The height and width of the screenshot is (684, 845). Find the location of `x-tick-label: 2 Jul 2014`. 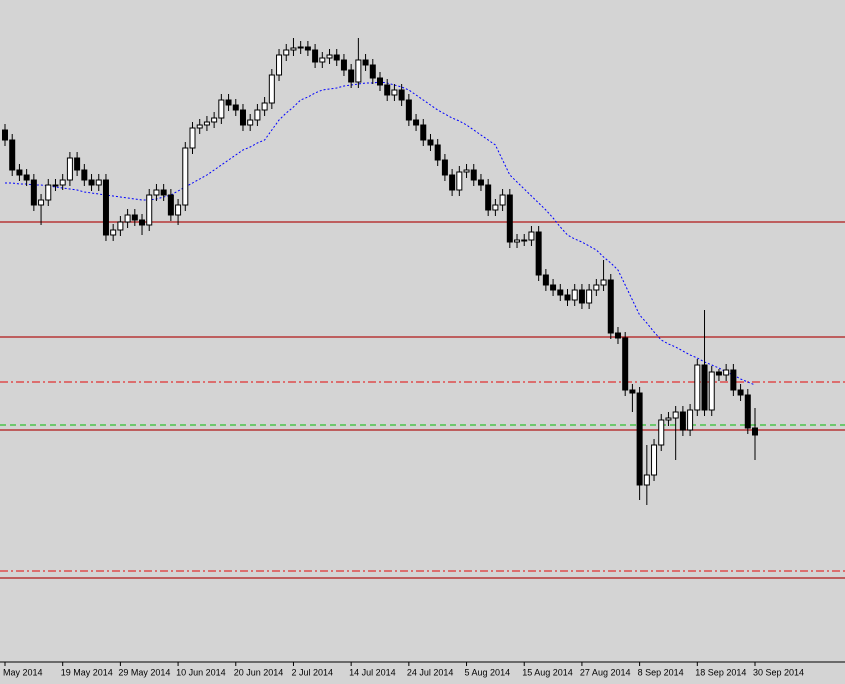

x-tick-label: 2 Jul 2014 is located at coordinates (312, 672).